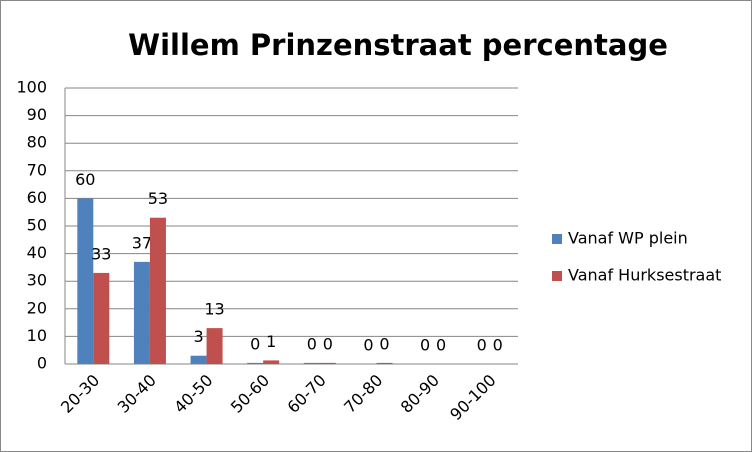 The image size is (752, 452). I want to click on legend-label: Vanaf Hurksestraat, so click(644, 275).